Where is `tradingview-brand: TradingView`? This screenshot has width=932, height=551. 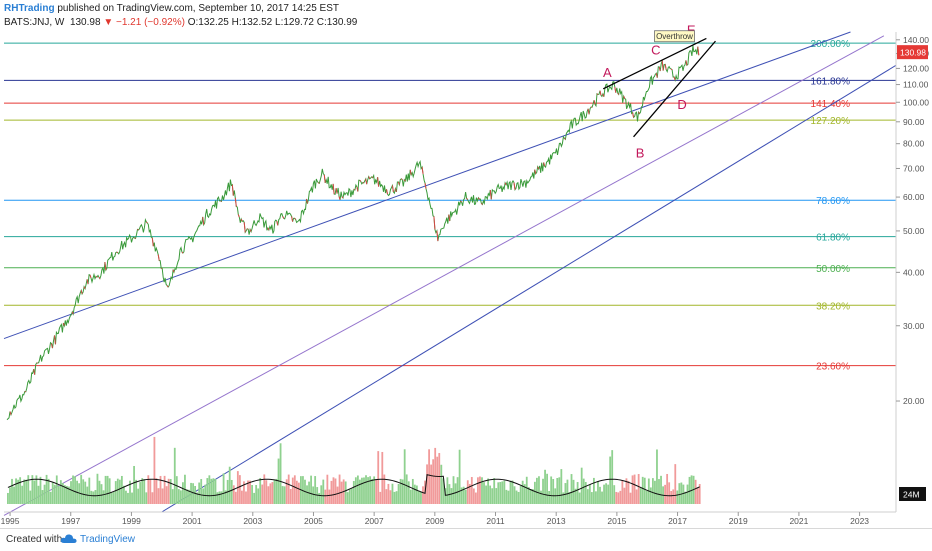 tradingview-brand: TradingView is located at coordinates (107, 539).